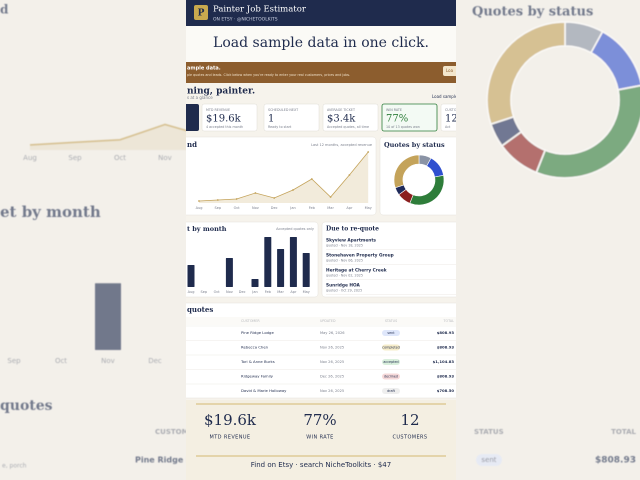  I want to click on banner-button, so click(451, 71).